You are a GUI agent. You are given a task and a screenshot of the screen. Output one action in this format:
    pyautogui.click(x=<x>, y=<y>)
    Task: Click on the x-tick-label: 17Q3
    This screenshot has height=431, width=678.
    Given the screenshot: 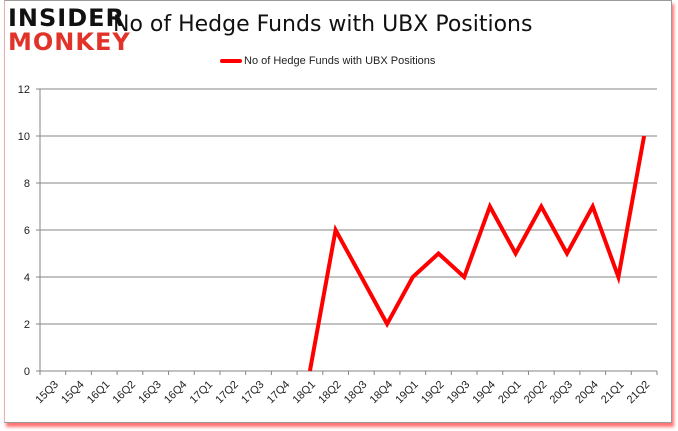 What is the action you would take?
    pyautogui.click(x=253, y=393)
    